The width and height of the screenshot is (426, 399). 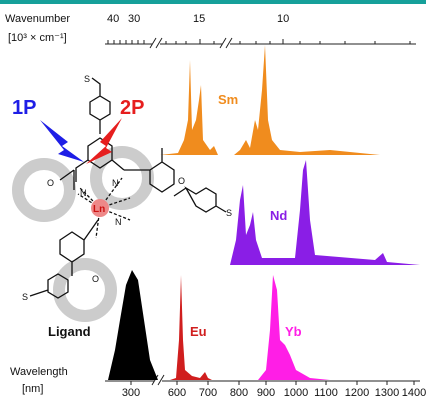 I want to click on sm-label: Sm, so click(x=228, y=99).